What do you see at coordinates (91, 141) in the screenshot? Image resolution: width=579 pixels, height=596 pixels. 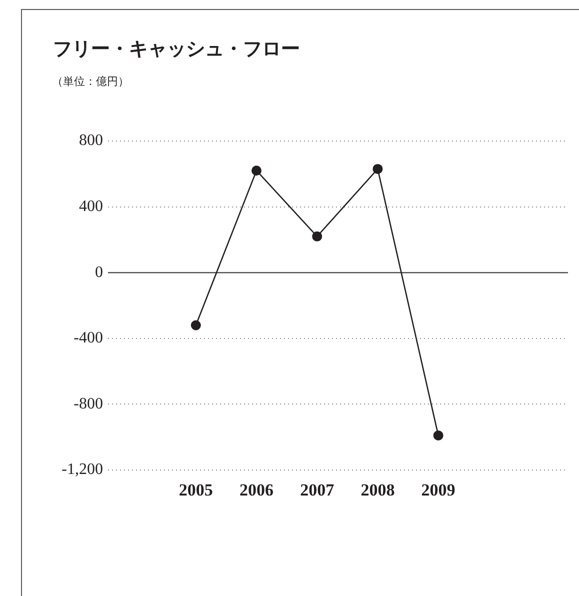 I see `y-tick-label: 800` at bounding box center [91, 141].